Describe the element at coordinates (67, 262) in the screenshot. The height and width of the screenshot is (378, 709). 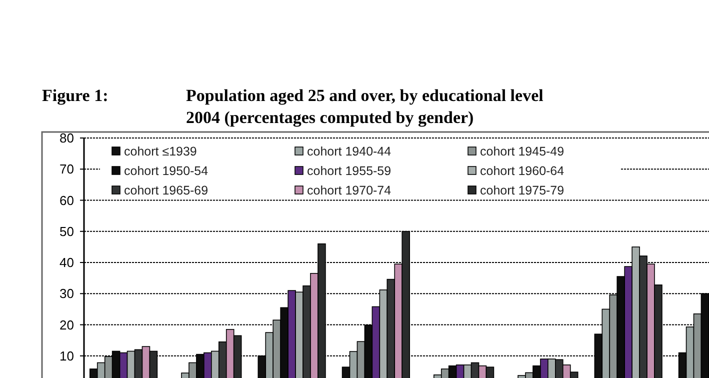
I see `y-tick-label: 40` at that location.